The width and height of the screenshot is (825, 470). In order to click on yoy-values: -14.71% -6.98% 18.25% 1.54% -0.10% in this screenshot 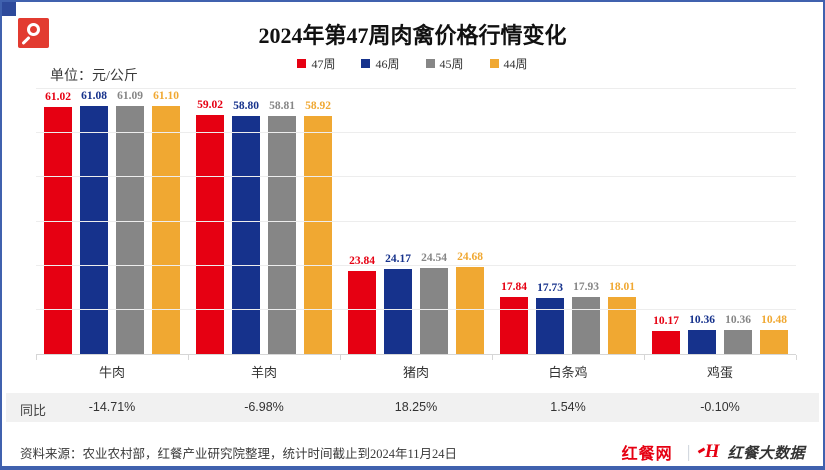, I will do `click(416, 407)`.